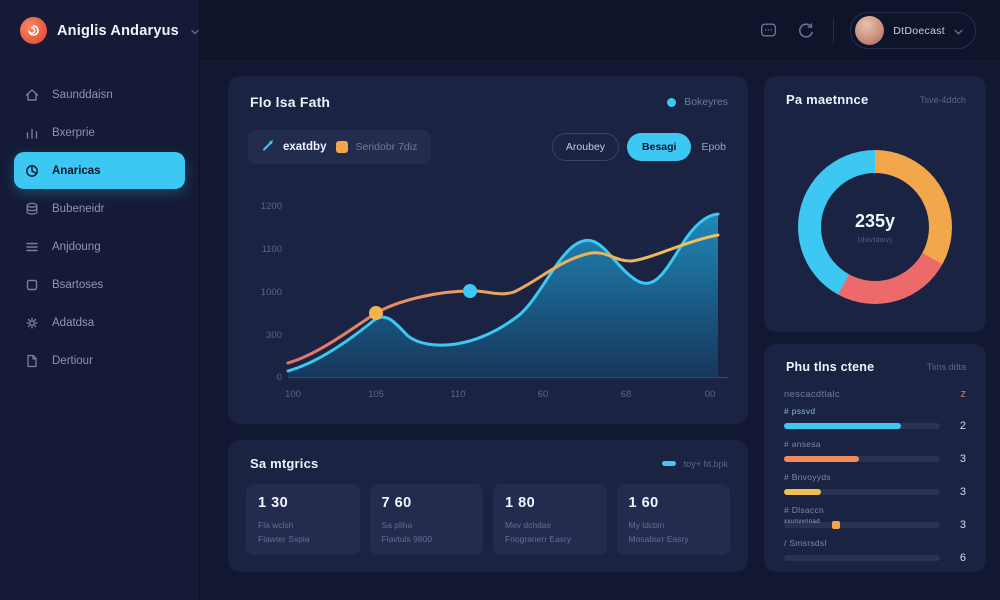  I want to click on progress-label: # Dlsaccn, so click(804, 510).